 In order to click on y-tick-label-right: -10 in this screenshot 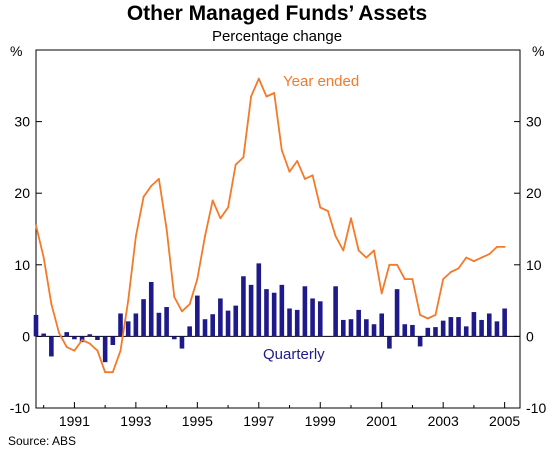, I will do `click(536, 408)`.